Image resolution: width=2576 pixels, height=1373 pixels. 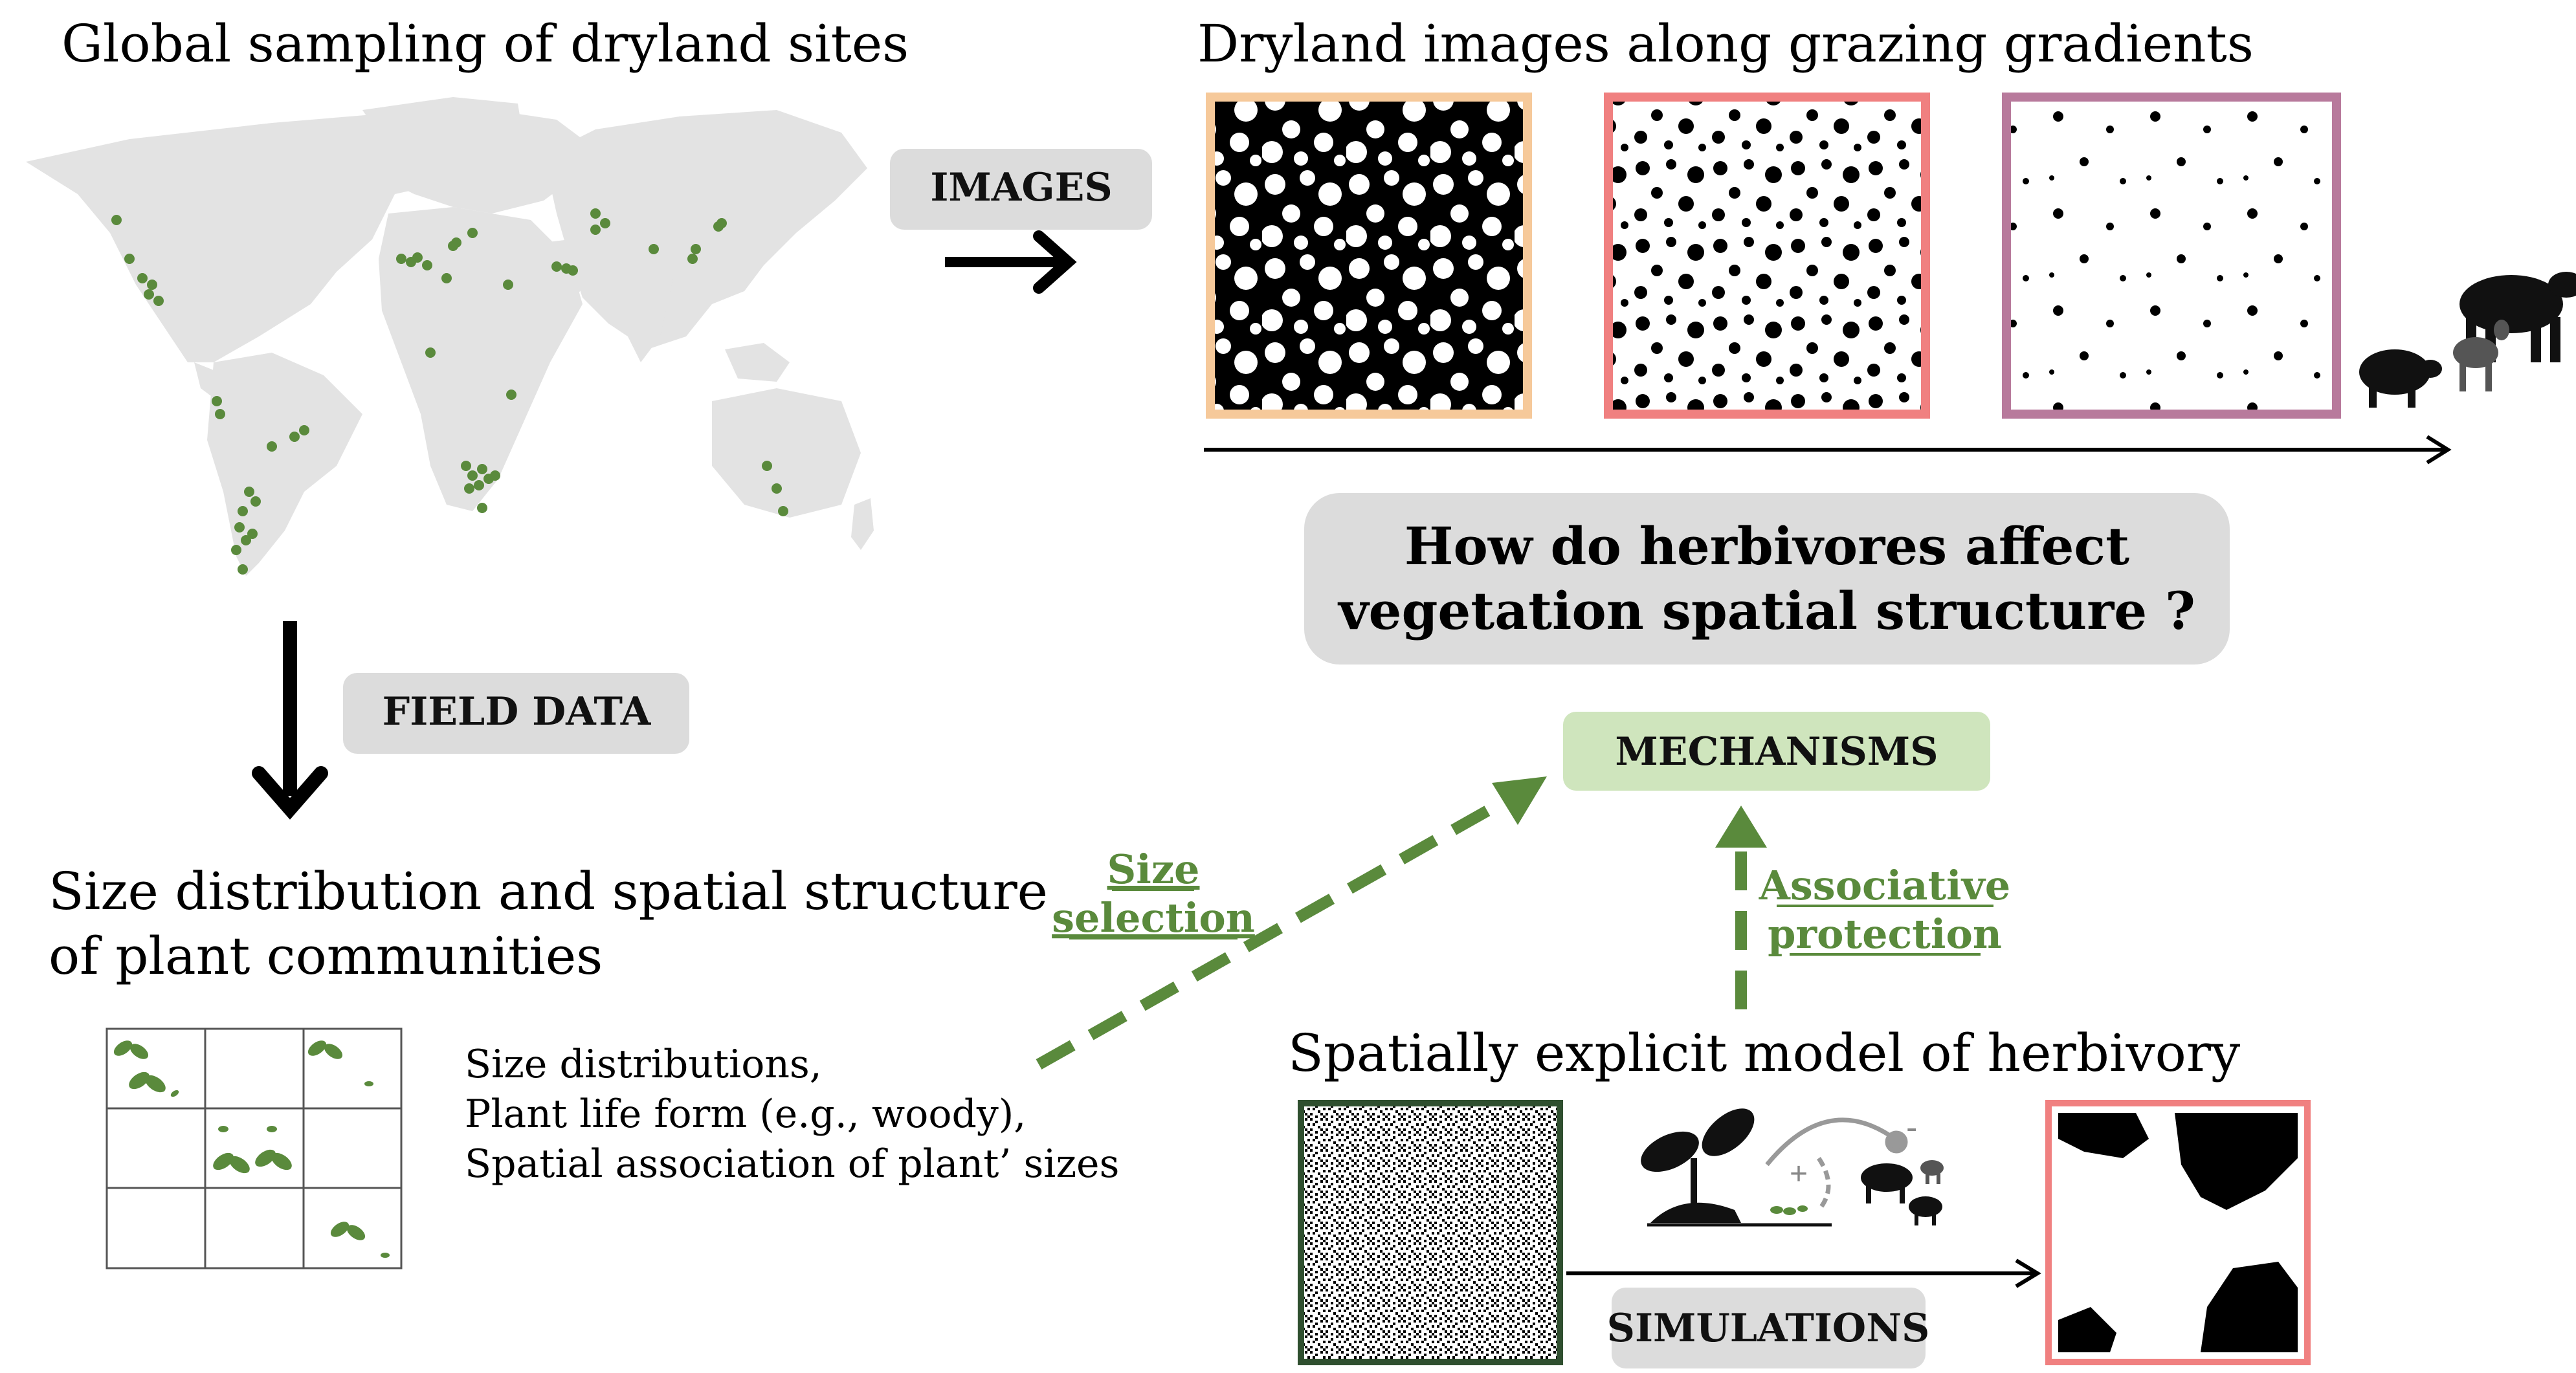 What do you see at coordinates (1736, 1167) in the screenshot?
I see `plant-sprout-icon` at bounding box center [1736, 1167].